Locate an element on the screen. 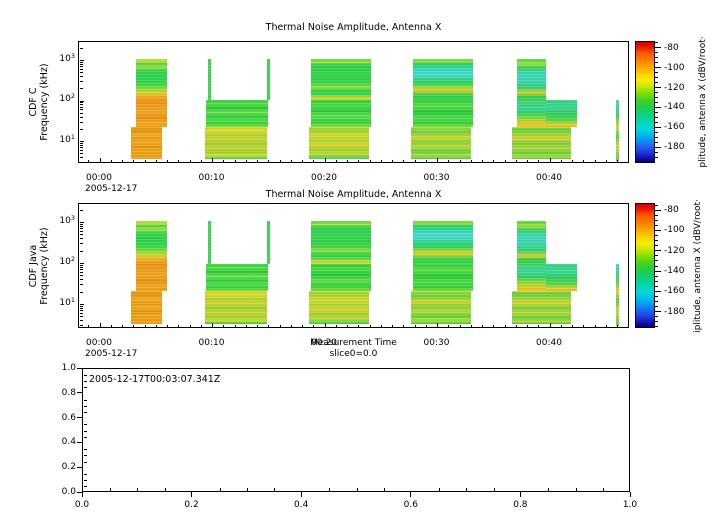 The height and width of the screenshot is (532, 718). y-tick-label: 0.0 is located at coordinates (68, 492).